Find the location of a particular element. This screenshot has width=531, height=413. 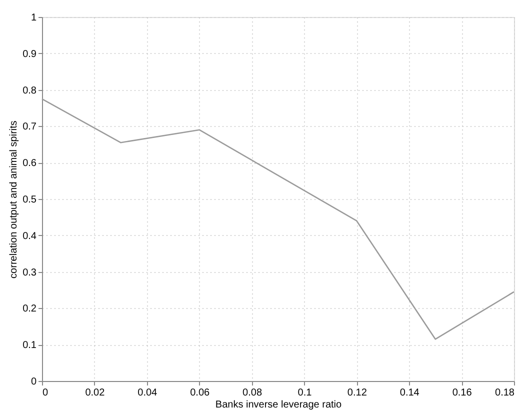

x-tick-label: 0.16 is located at coordinates (462, 393).